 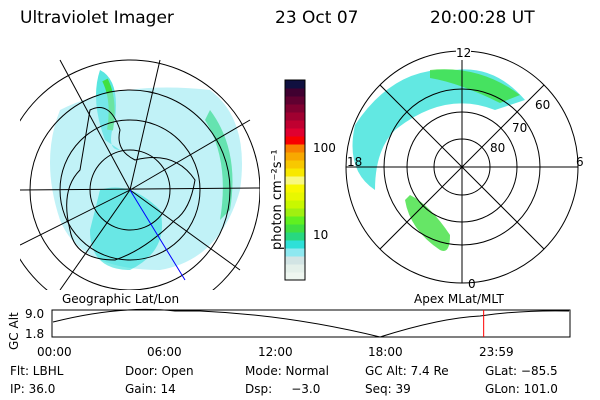 I want to click on lat-label-80: 80, so click(x=498, y=148).